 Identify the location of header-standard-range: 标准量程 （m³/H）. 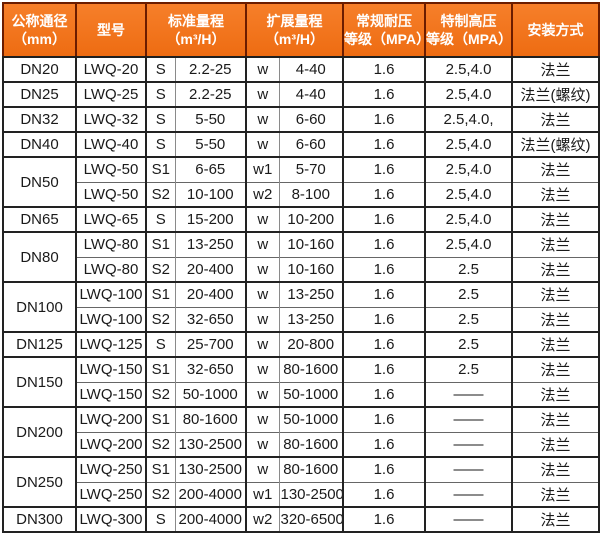
(196, 30).